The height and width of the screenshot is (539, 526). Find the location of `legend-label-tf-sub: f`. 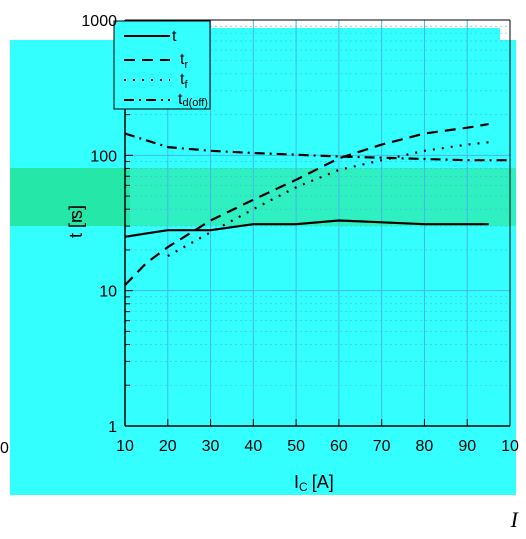

legend-label-tf-sub: f is located at coordinates (186, 85).